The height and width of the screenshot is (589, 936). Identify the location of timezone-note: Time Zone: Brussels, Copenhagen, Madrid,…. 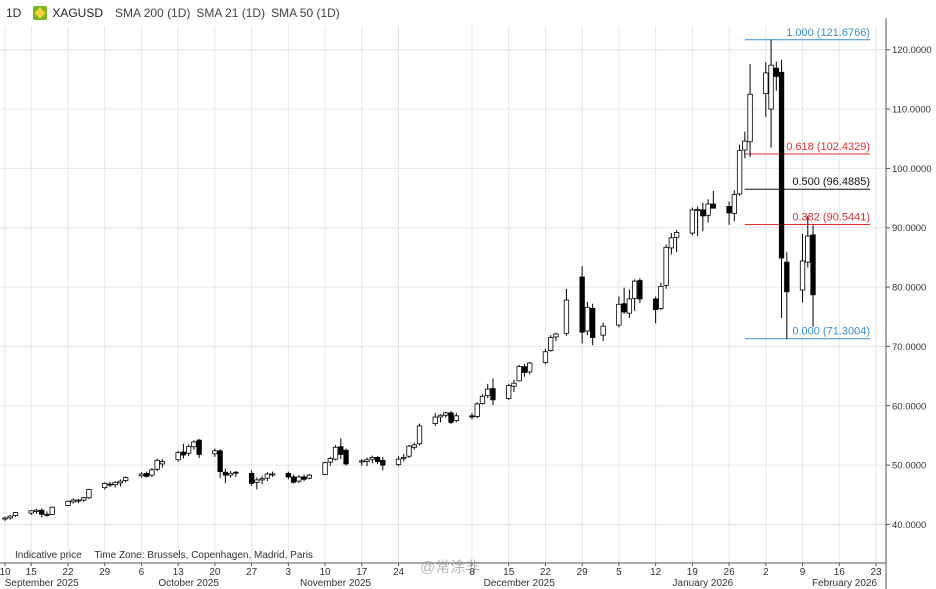
(203, 555).